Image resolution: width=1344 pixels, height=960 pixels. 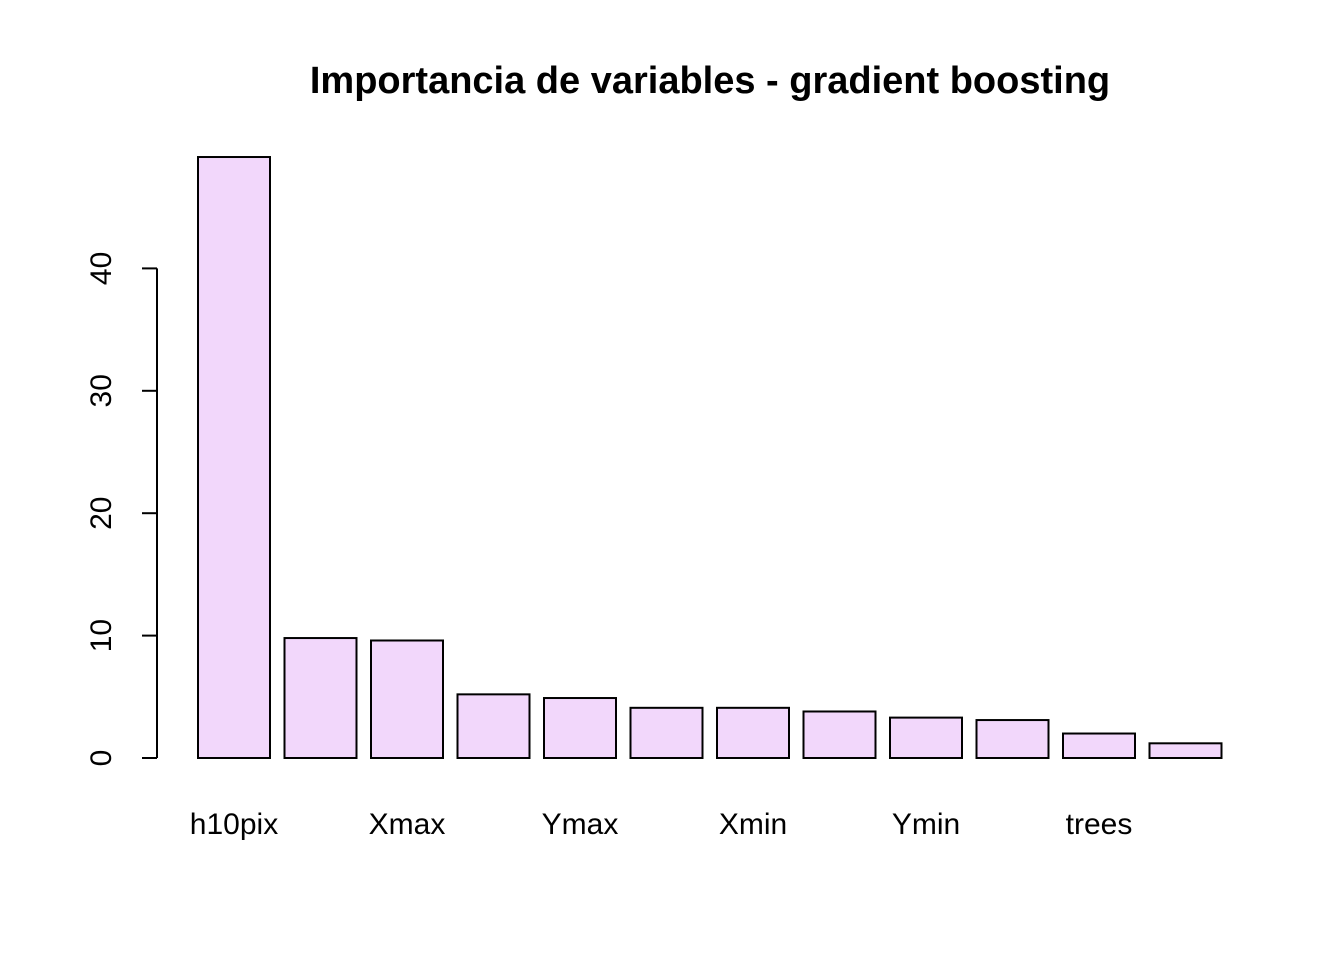 I want to click on y-tick-label-0: 0, so click(x=101, y=758).